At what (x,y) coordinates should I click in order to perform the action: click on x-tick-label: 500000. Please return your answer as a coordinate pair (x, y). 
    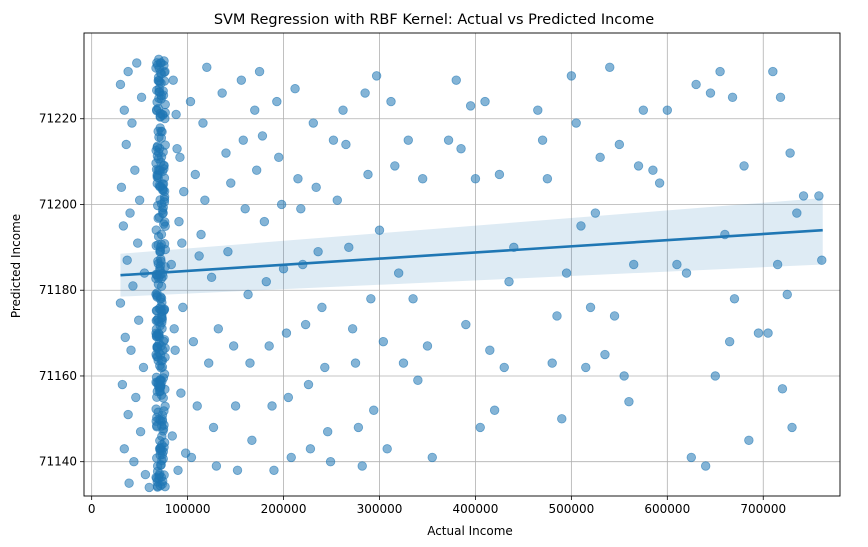
    Looking at the image, I should click on (571, 509).